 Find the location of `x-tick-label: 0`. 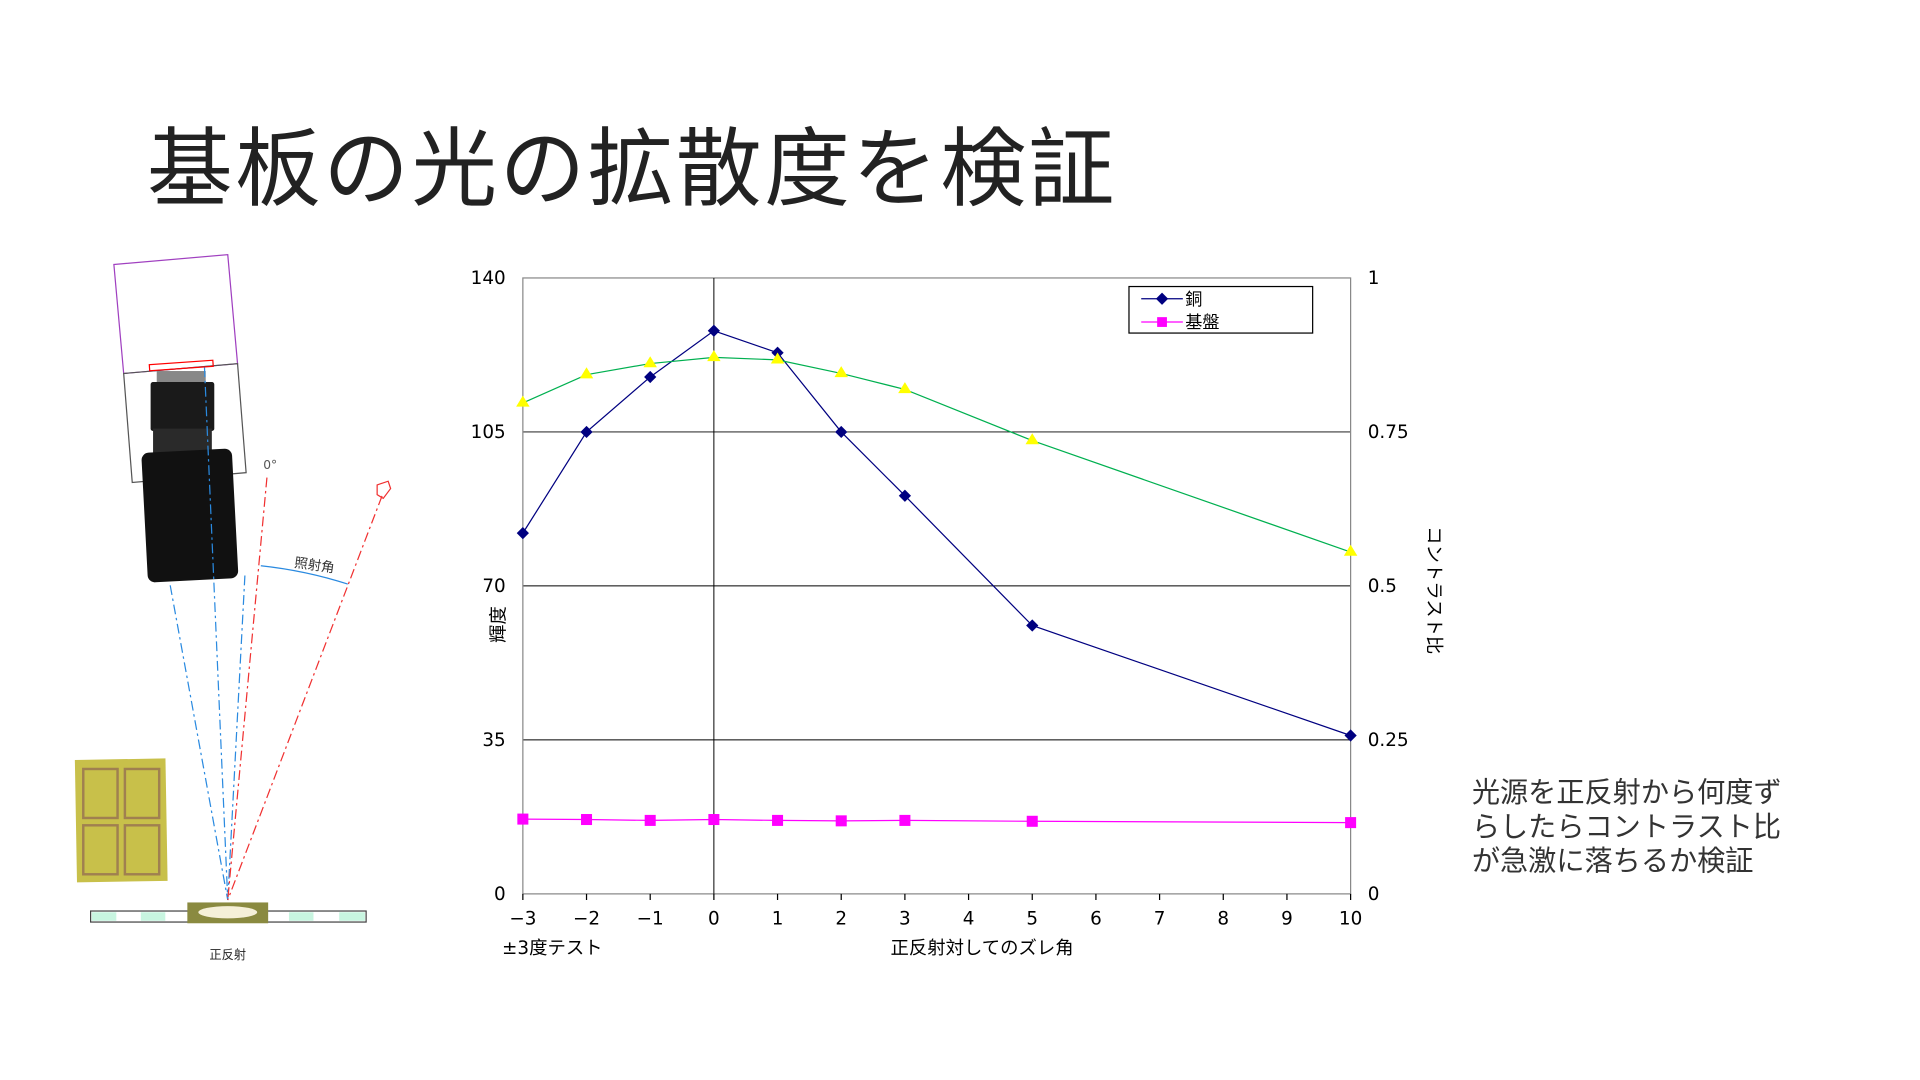

x-tick-label: 0 is located at coordinates (714, 918).